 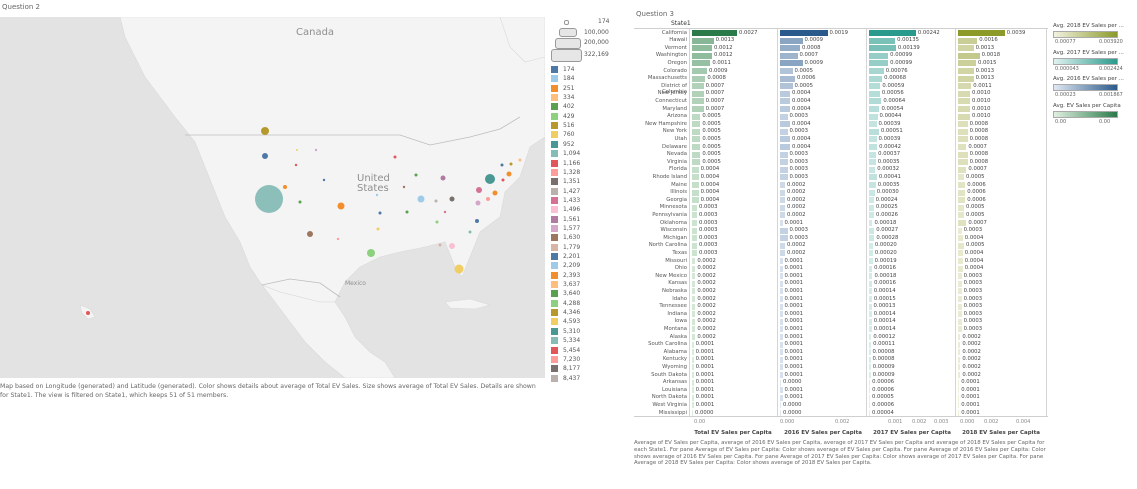 I want to click on color-legend-item: 402, so click(x=562, y=106).